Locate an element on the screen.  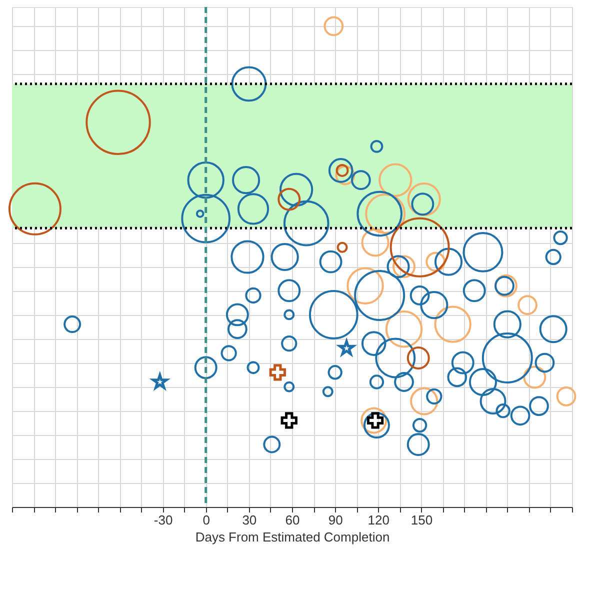
x-tick-label: 90 is located at coordinates (335, 520).